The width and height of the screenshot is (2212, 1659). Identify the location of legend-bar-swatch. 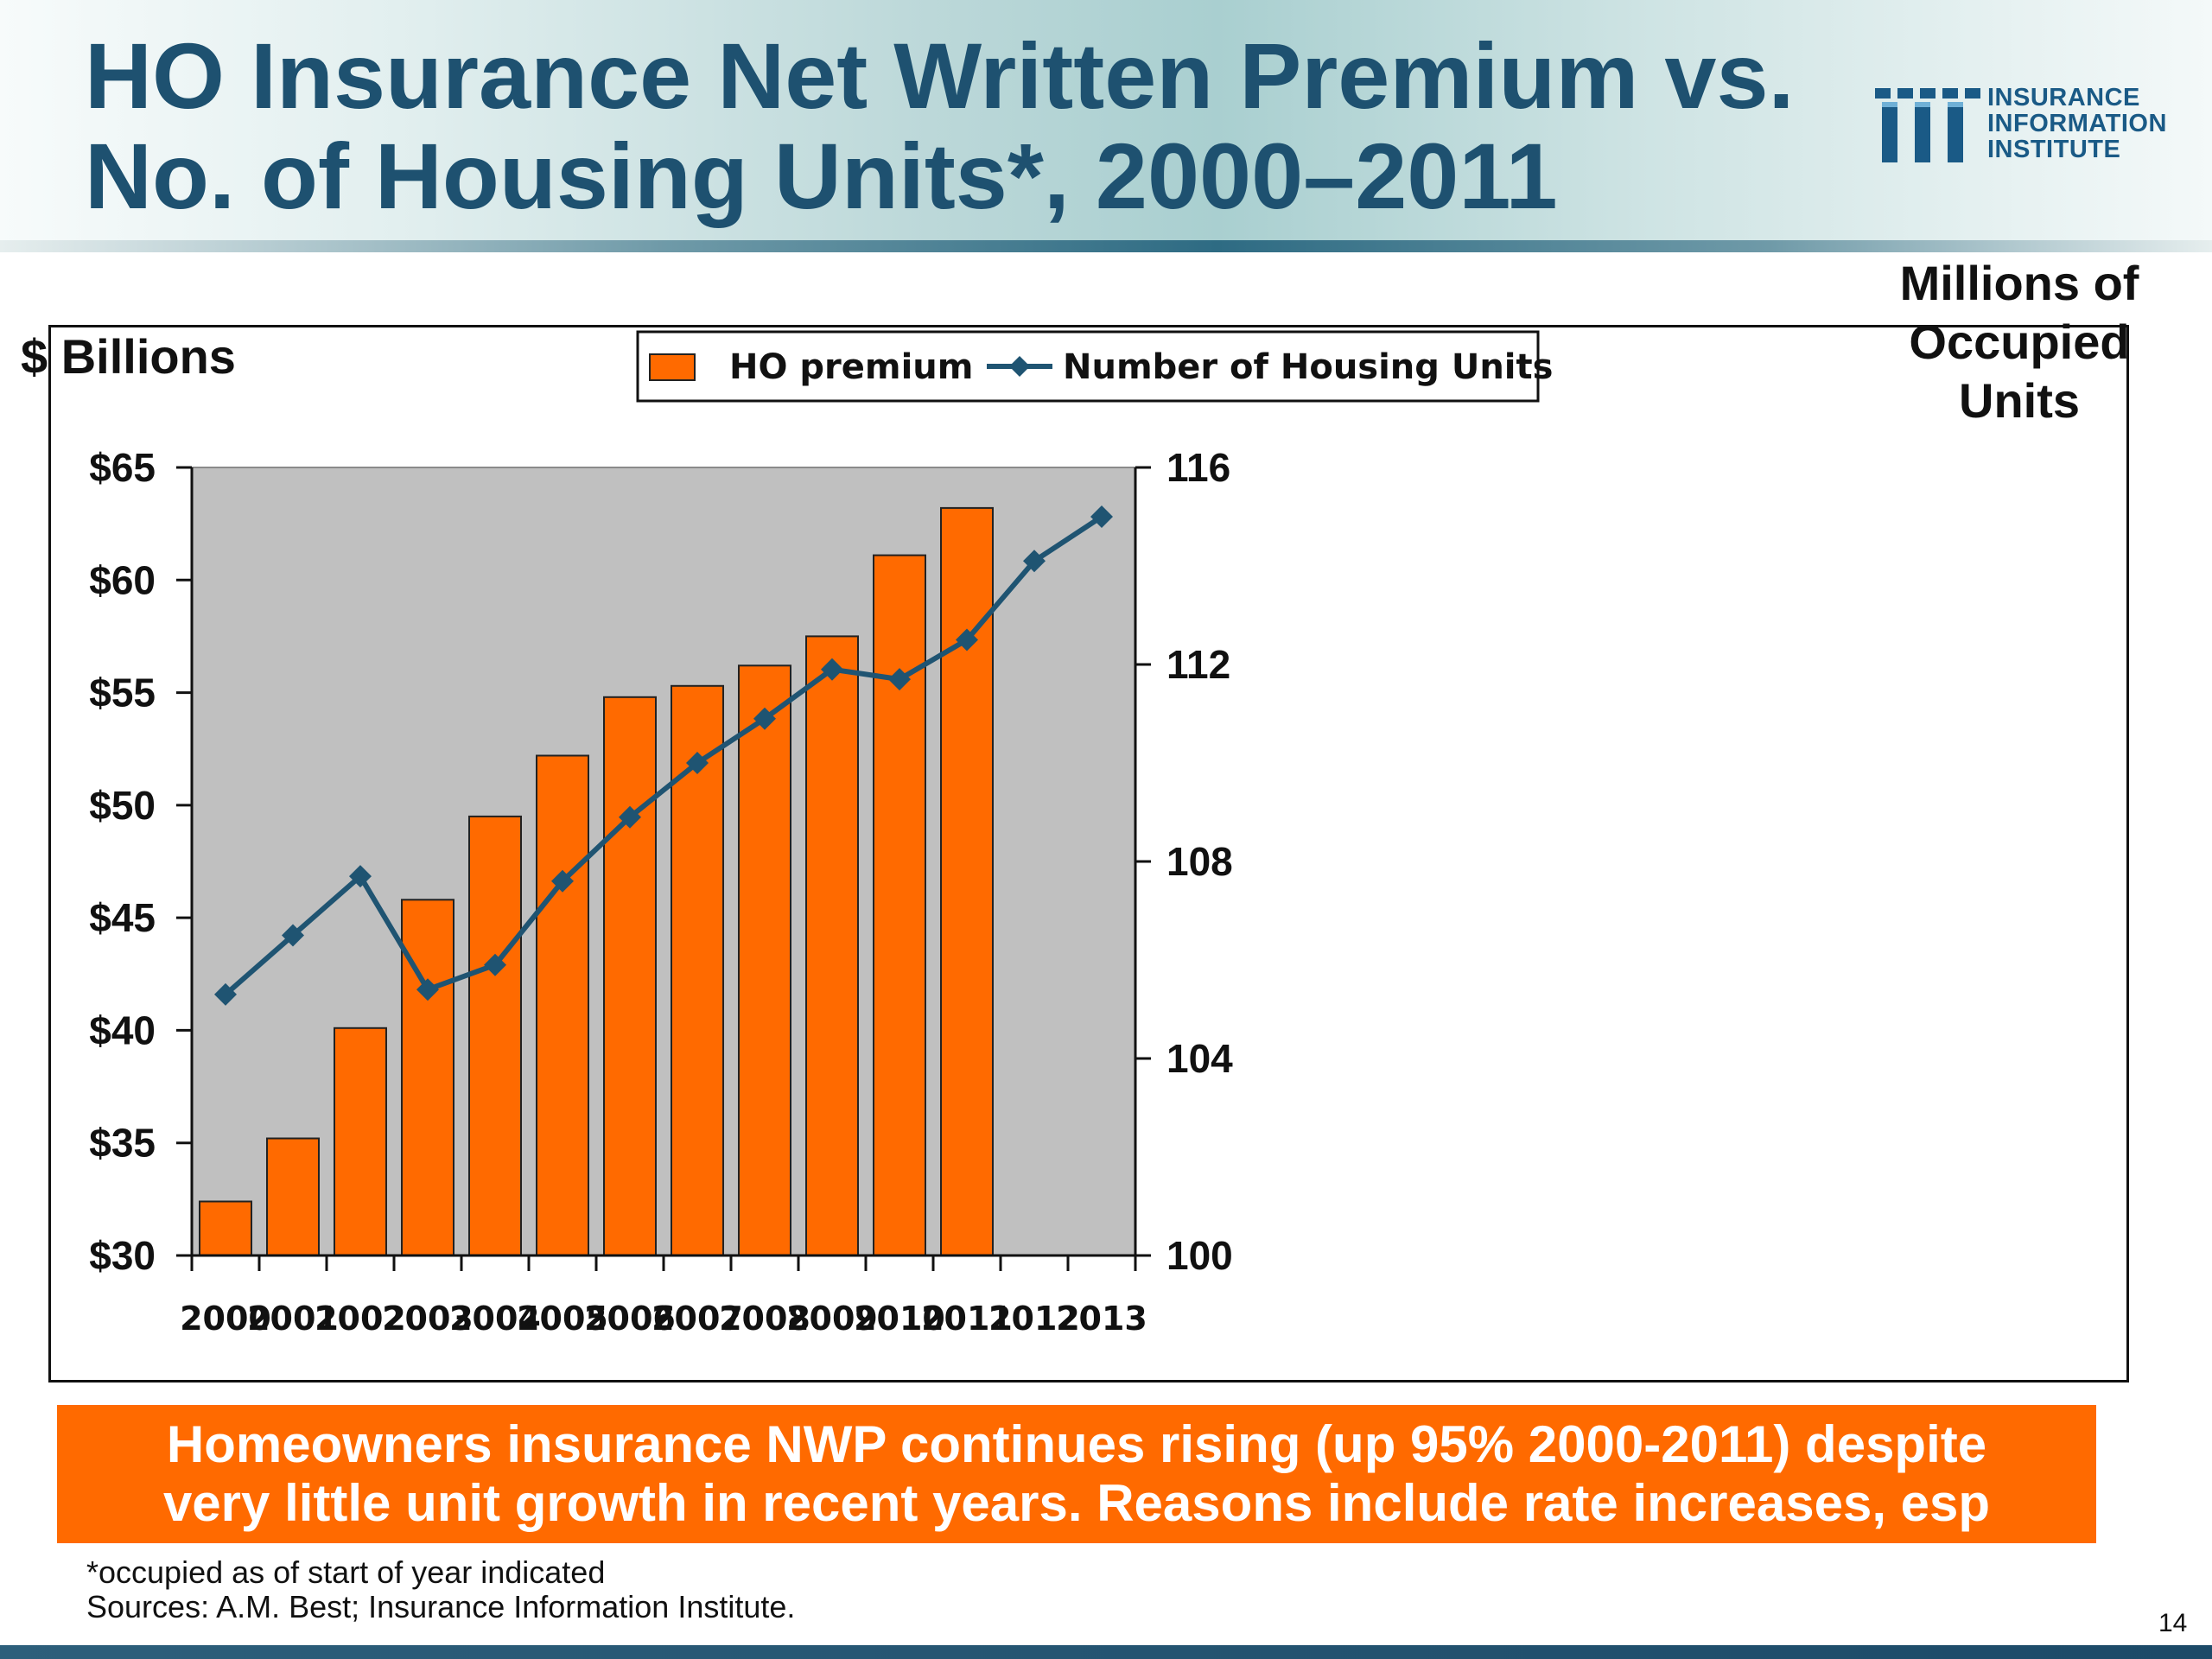
(672, 367).